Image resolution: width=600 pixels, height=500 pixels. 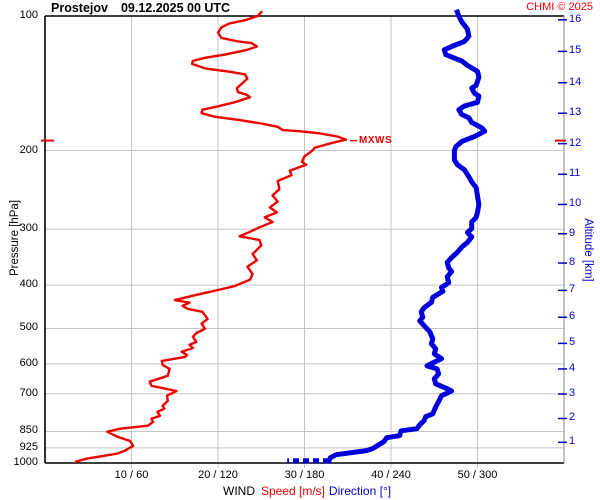 I want to click on x-tick-label: 50 / 300, so click(x=477, y=475).